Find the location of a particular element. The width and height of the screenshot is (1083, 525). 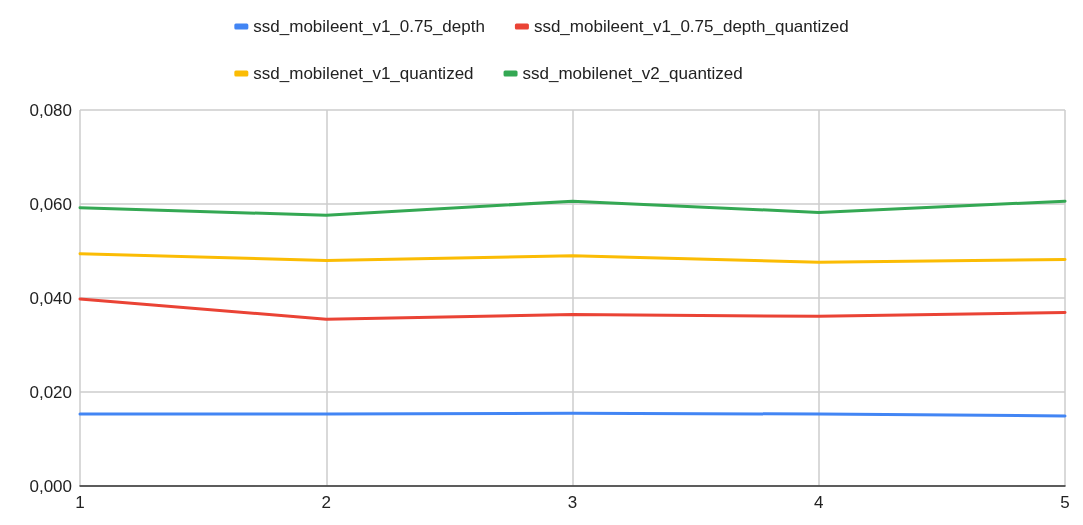

y-tick-label: 0,020 is located at coordinates (50, 392).